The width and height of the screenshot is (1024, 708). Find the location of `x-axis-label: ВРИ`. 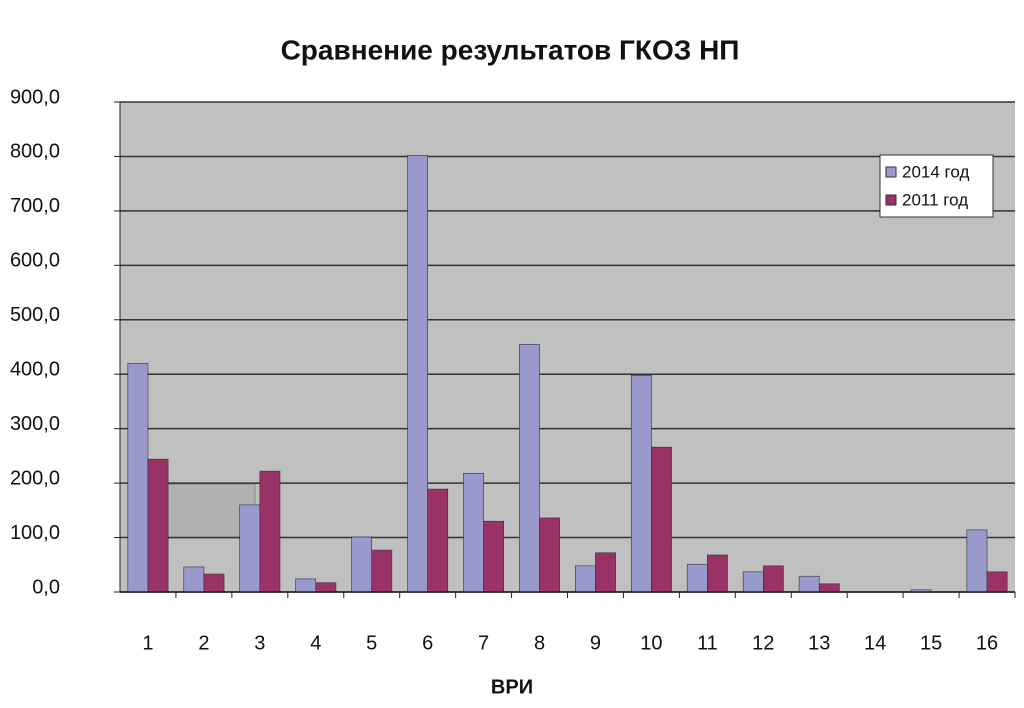

x-axis-label: ВРИ is located at coordinates (512, 687).